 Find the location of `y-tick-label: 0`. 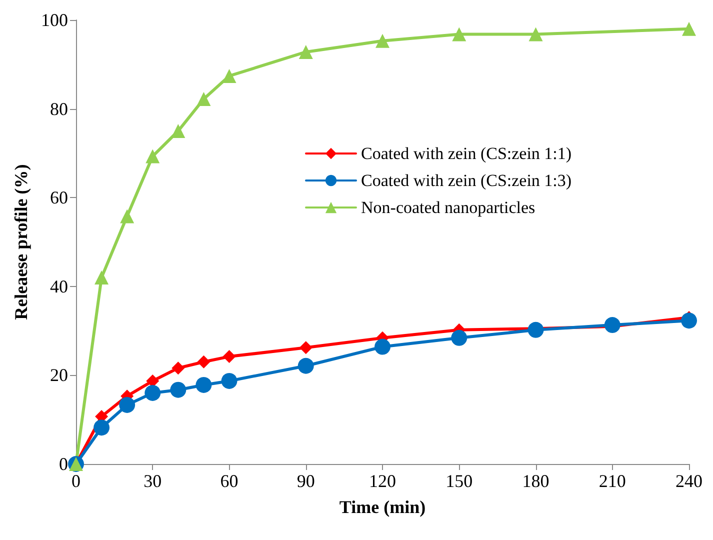

y-tick-label: 0 is located at coordinates (63, 464).